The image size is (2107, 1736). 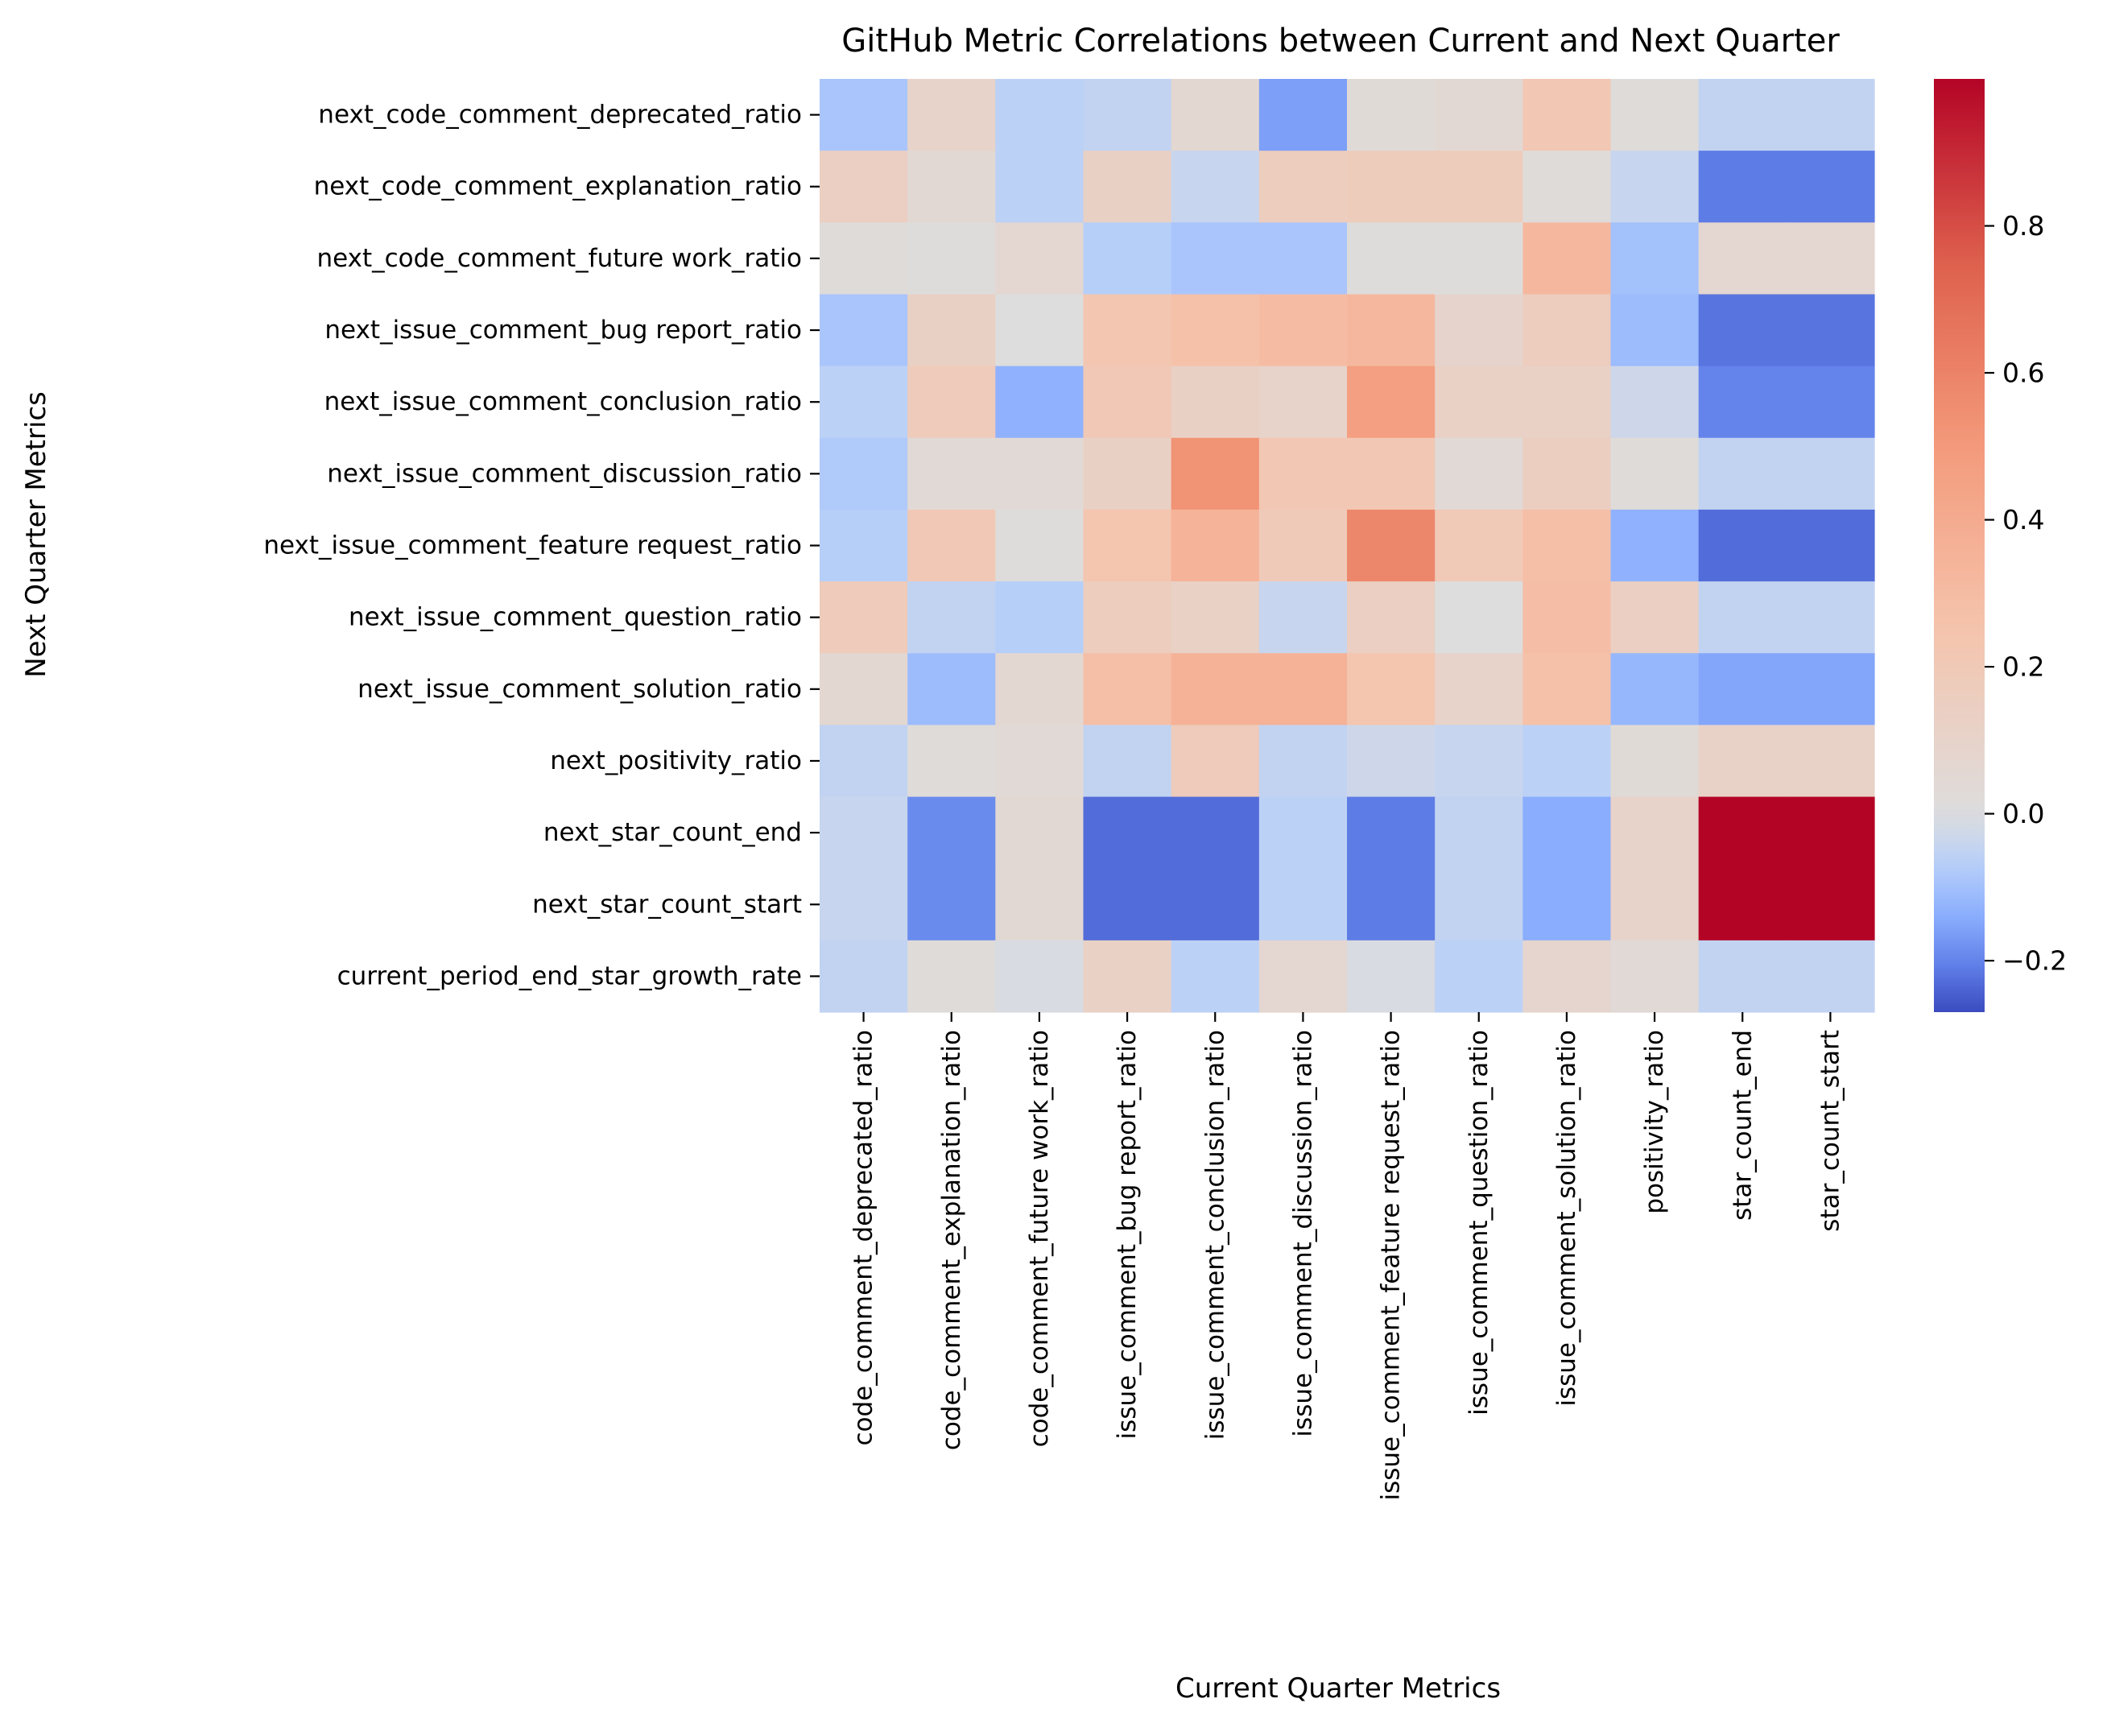 I want to click on x-tick-label: code_comment_future work_ratio, so click(x=1039, y=1239).